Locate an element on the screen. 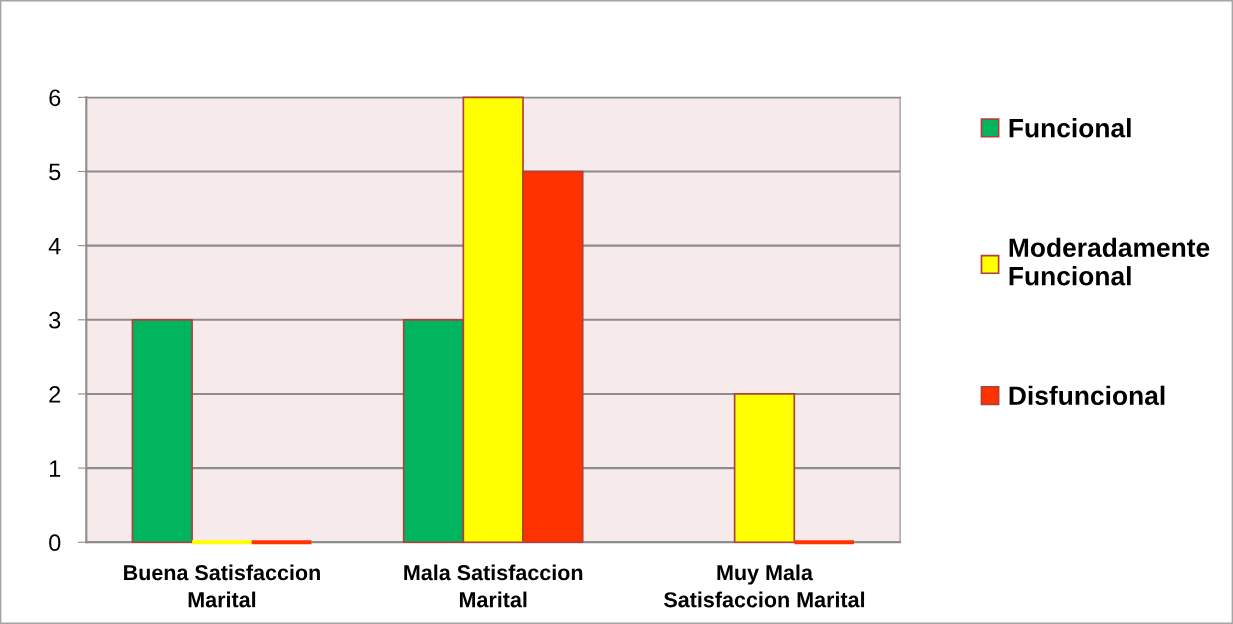 This screenshot has width=1233, height=624. y-tick-label: 6 is located at coordinates (55, 98).